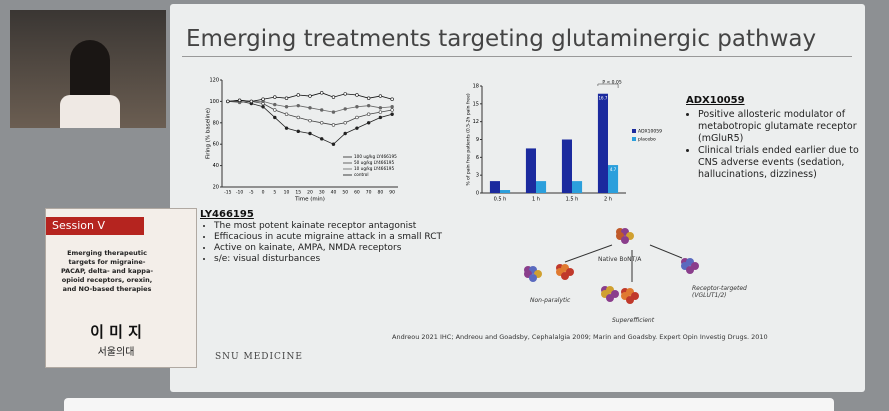 This screenshot has height=411, width=889. I want to click on diagram-arrow, so click(666, 251).